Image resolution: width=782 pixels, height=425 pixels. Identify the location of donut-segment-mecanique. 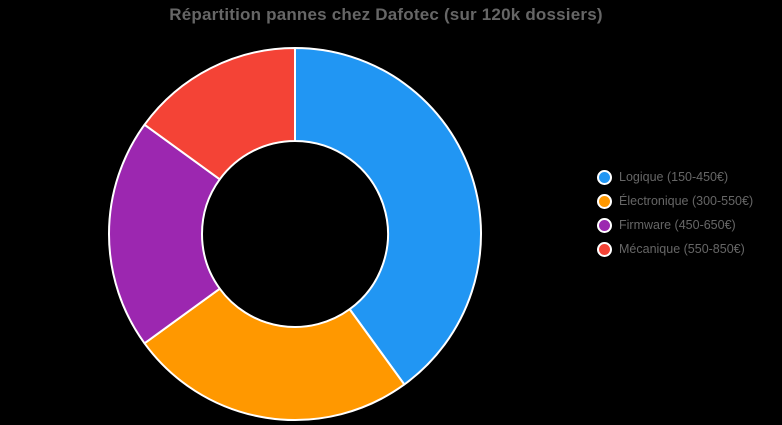
(219, 114).